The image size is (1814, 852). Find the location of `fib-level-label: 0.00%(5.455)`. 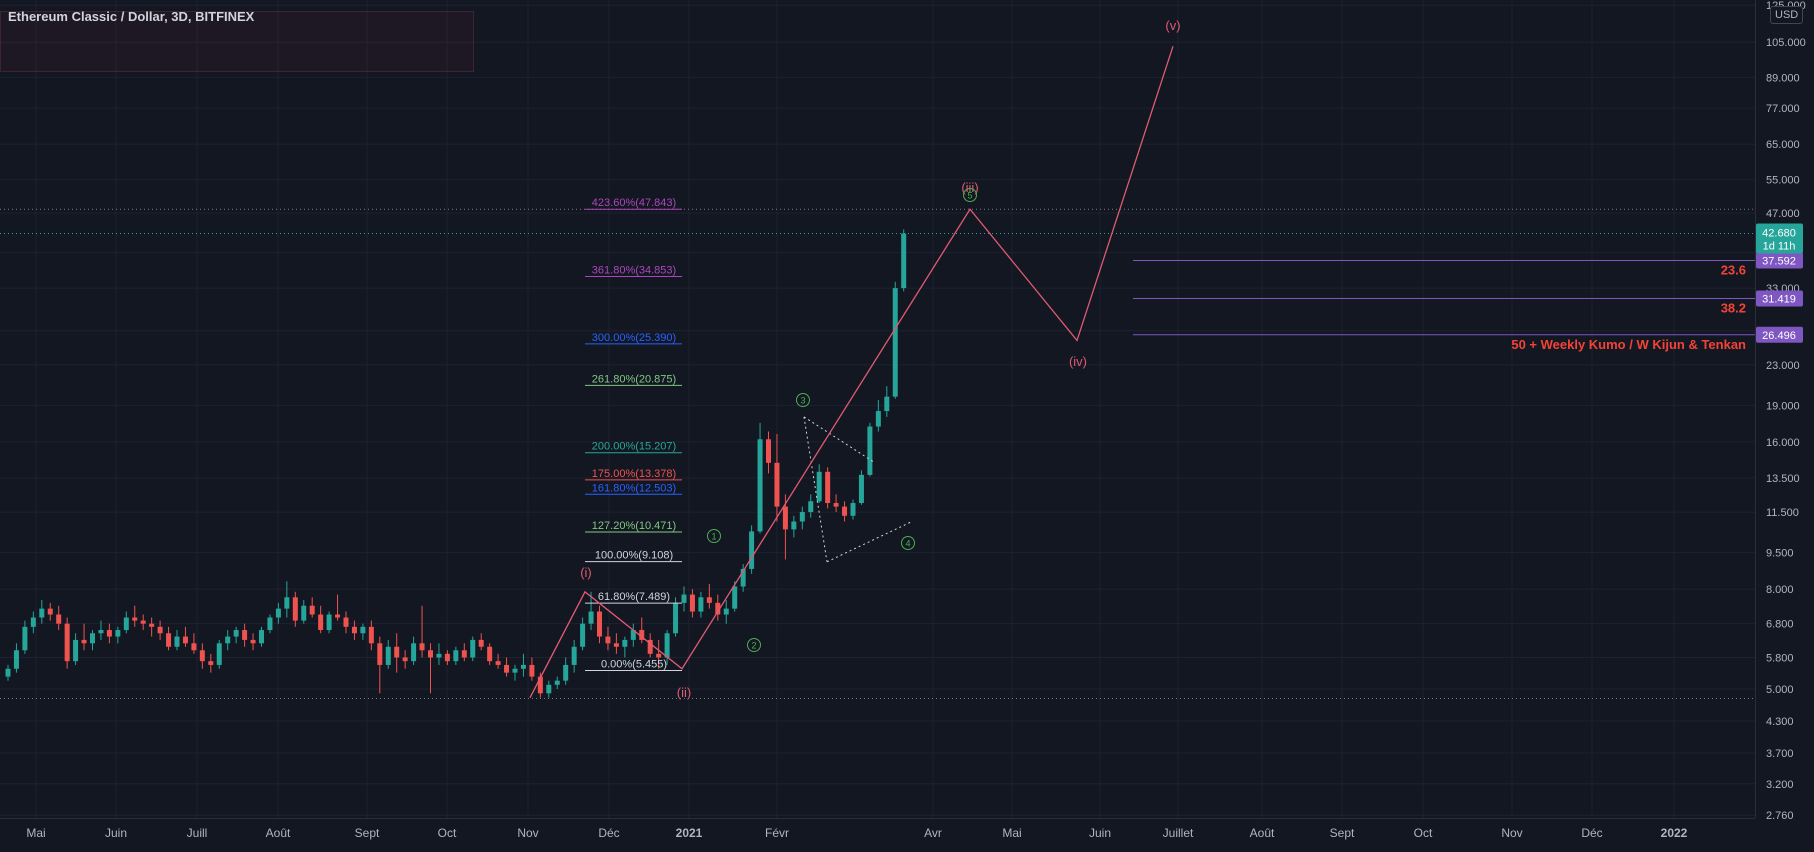

fib-level-label: 0.00%(5.455) is located at coordinates (634, 664).